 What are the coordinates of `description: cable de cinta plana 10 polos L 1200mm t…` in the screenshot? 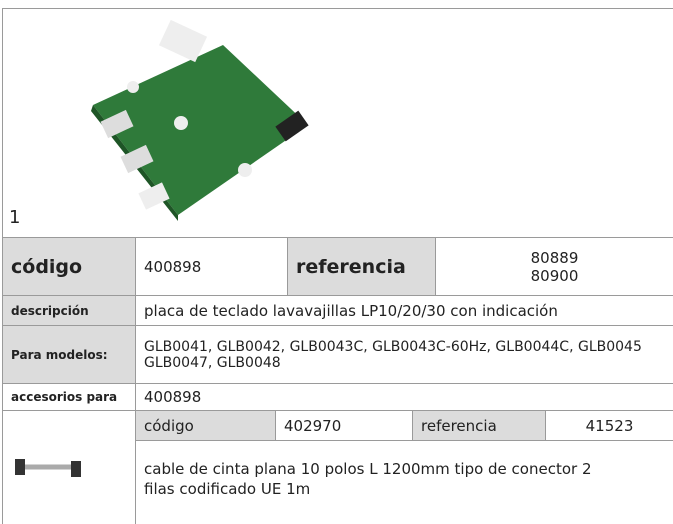 It's located at (404, 482).